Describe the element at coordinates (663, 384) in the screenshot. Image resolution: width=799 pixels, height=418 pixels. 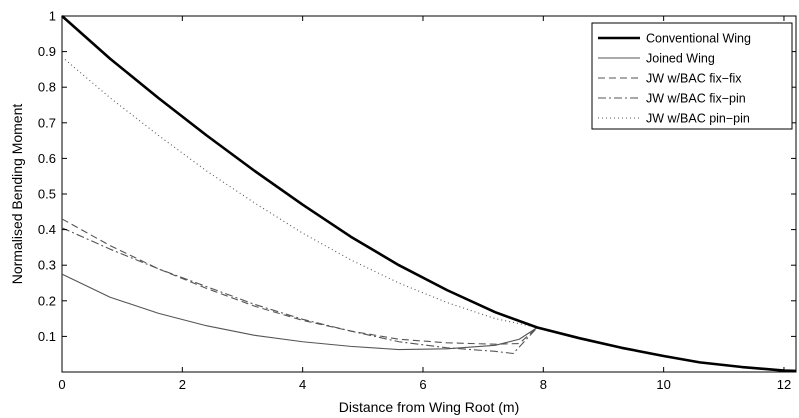
I see `x-tick-label: 10` at that location.